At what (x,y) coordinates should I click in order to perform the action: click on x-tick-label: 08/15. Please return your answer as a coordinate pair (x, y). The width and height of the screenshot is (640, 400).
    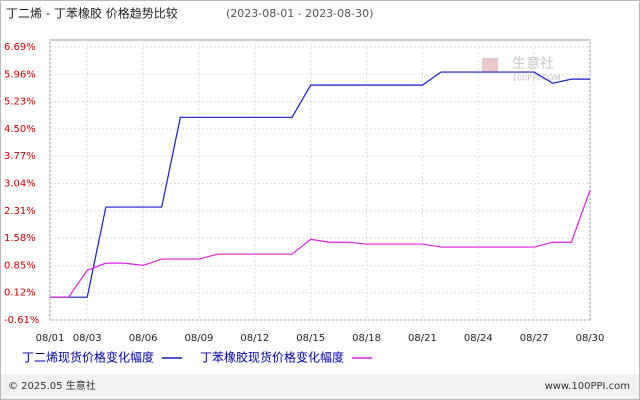
    Looking at the image, I should click on (310, 338).